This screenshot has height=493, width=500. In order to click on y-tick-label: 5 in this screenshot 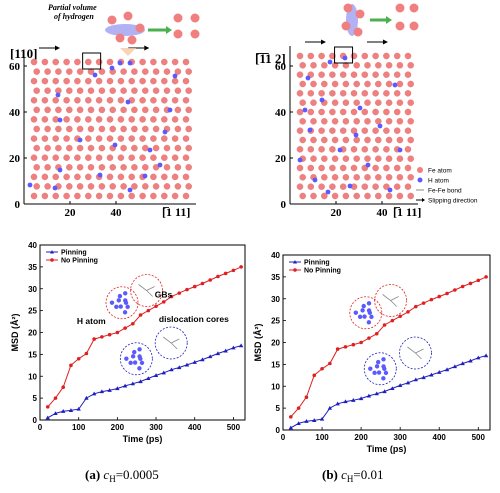, I will do `click(278, 408)`.